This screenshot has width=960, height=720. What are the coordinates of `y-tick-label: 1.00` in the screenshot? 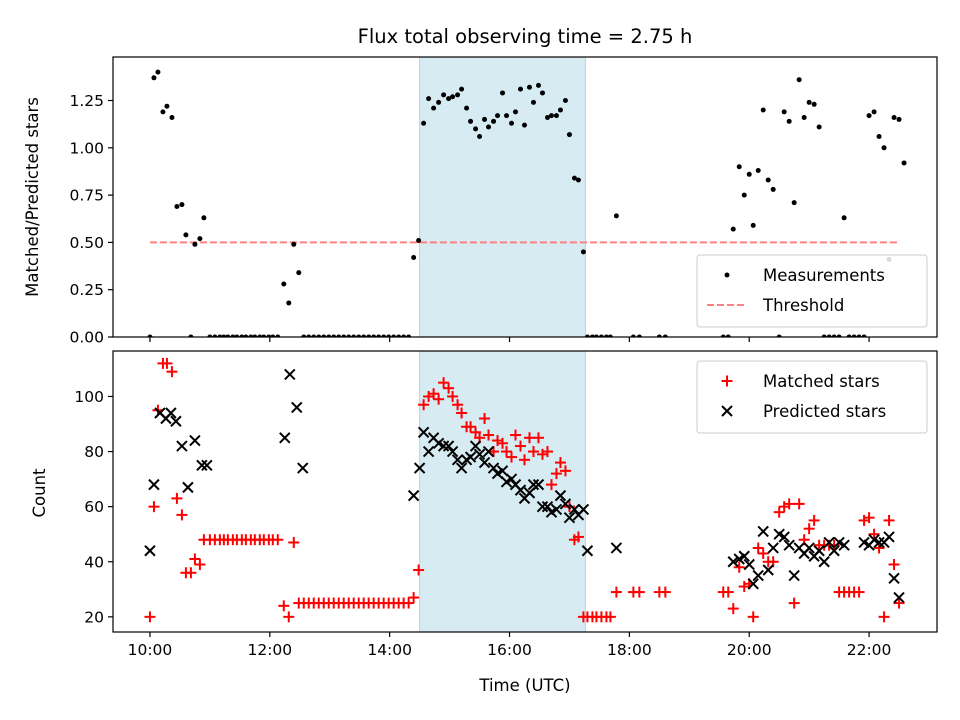 It's located at (86, 148).